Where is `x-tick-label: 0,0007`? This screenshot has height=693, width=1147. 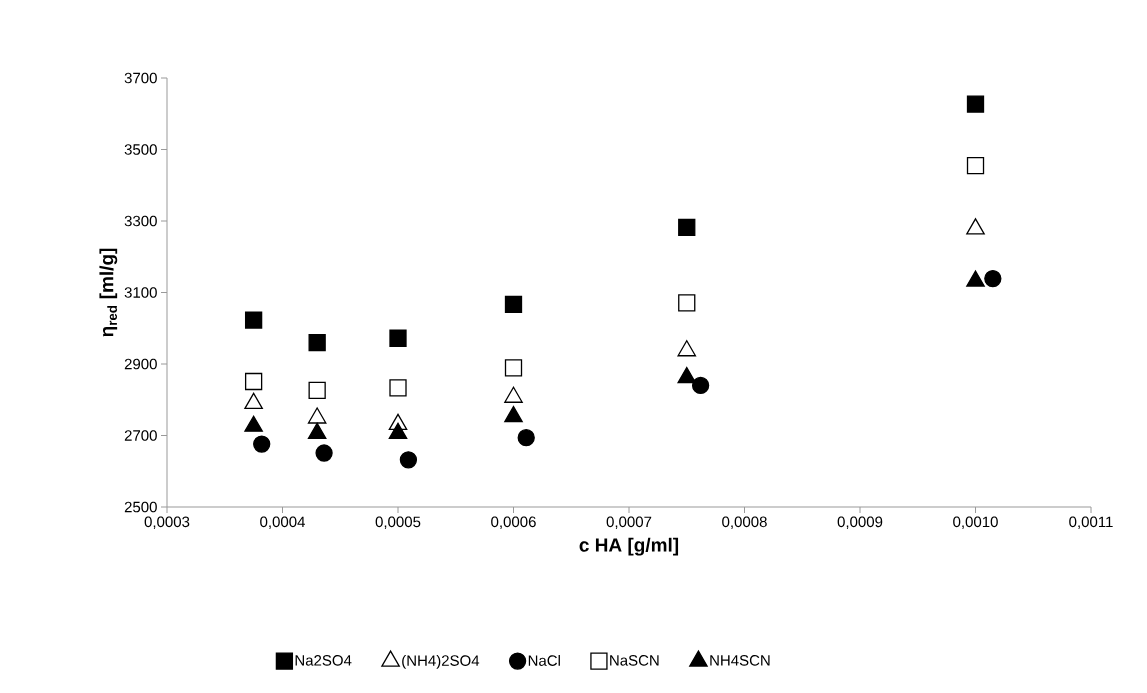
x-tick-label: 0,0007 is located at coordinates (629, 522).